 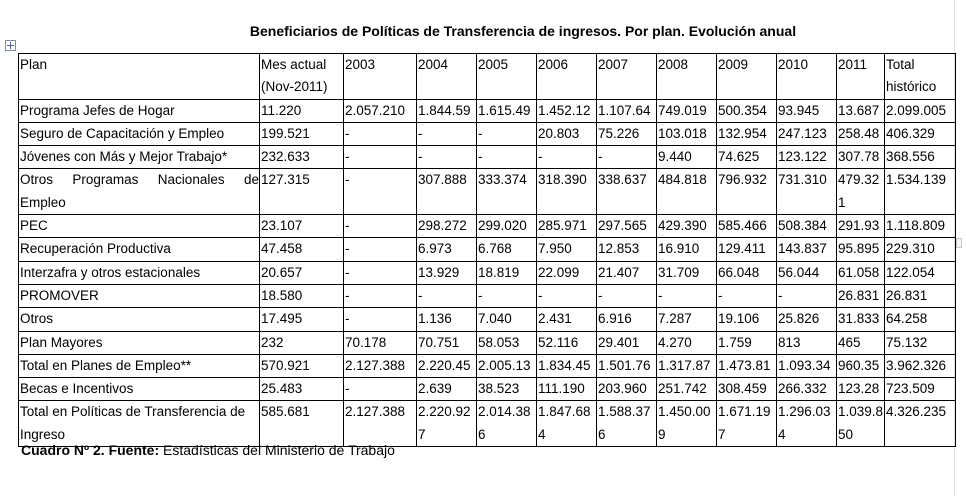 What do you see at coordinates (920, 272) in the screenshot?
I see `table-cell: 122.054` at bounding box center [920, 272].